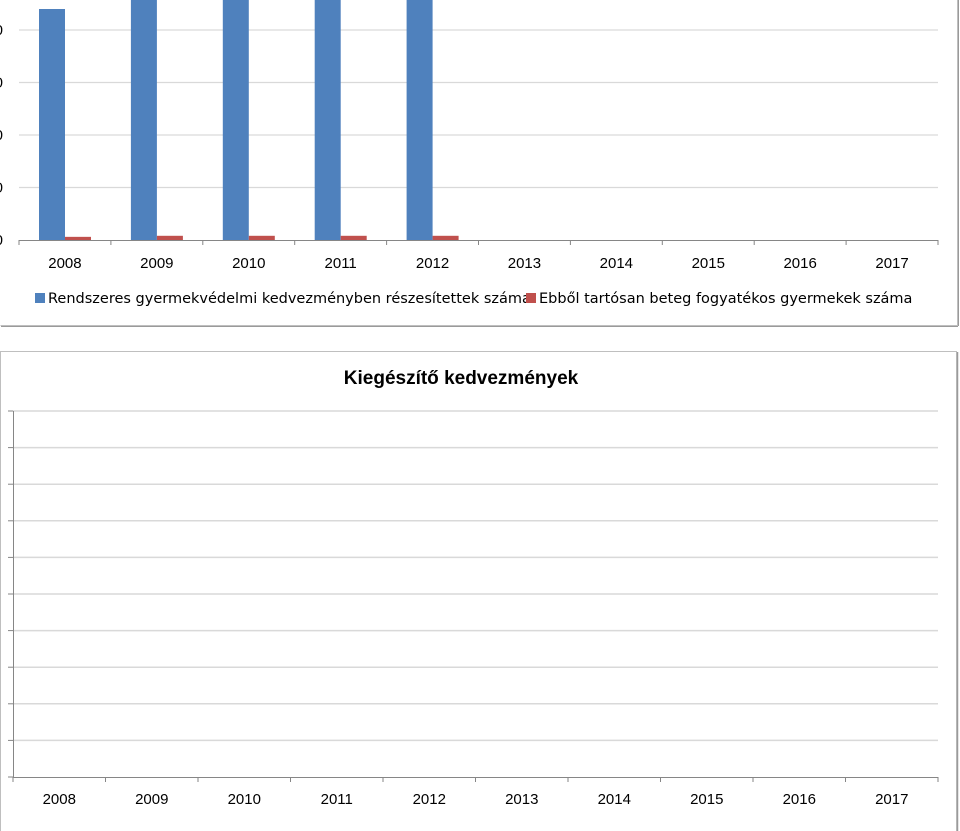  What do you see at coordinates (461, 378) in the screenshot?
I see `chart-2-title: Kiegészítő kedvezmények` at bounding box center [461, 378].